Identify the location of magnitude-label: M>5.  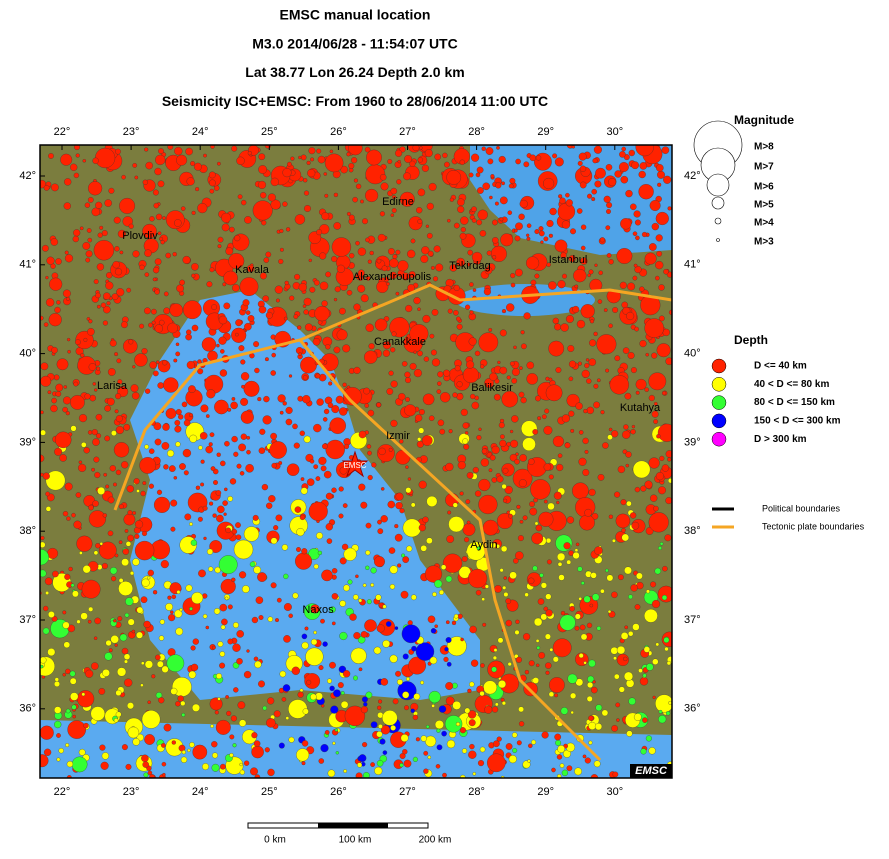
(764, 205).